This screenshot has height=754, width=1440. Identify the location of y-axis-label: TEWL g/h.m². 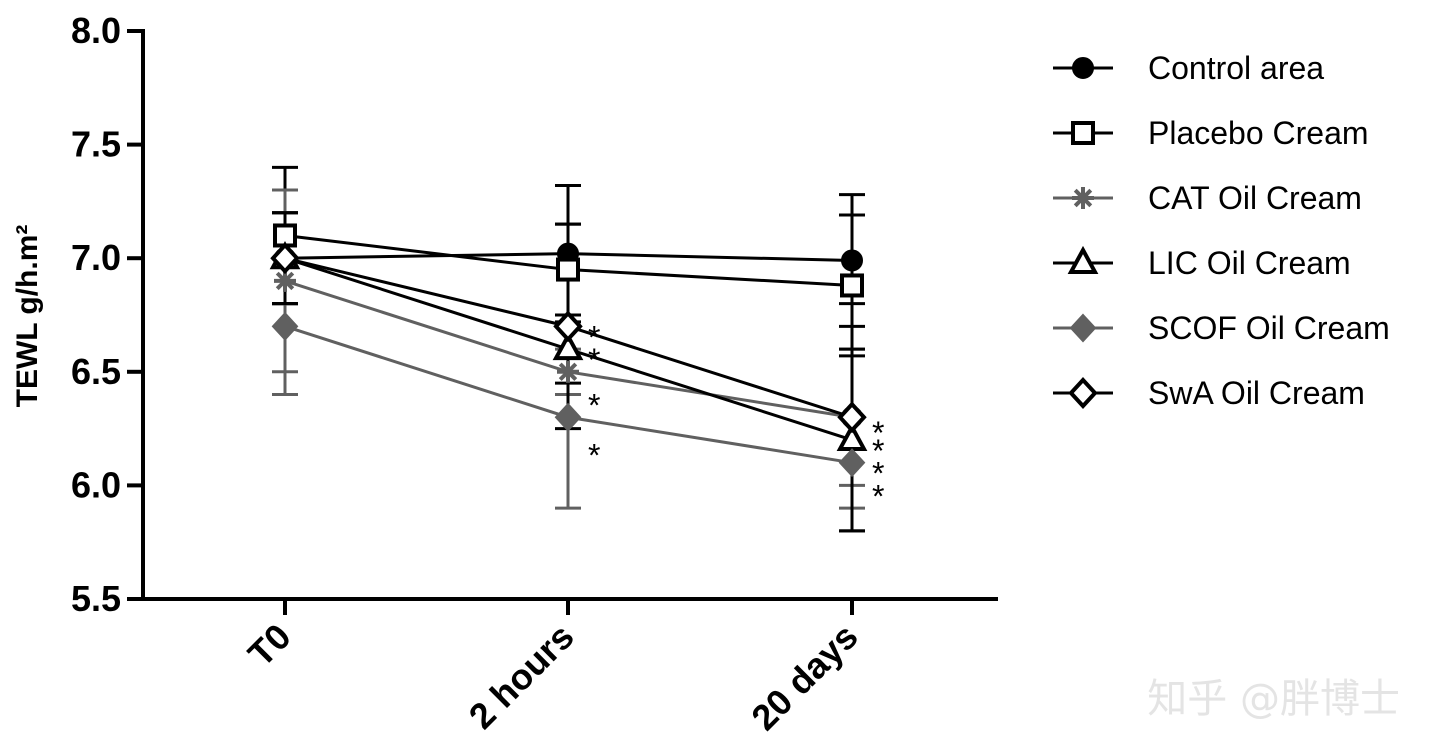
(27, 316).